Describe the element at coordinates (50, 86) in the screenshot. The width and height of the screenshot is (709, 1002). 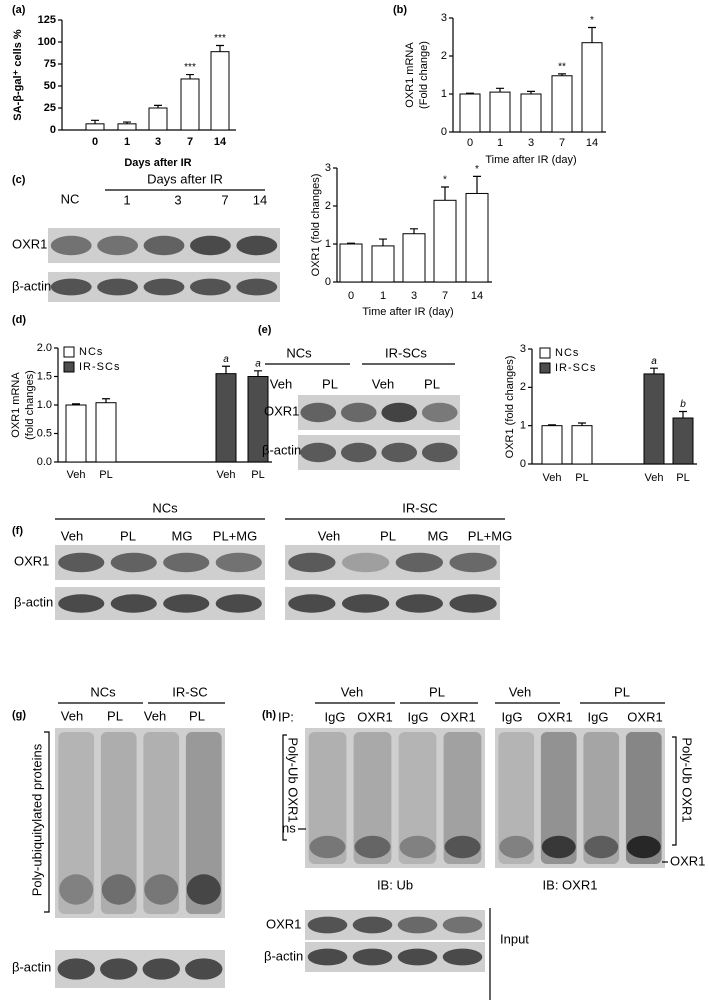
I see `y-tick-label: 50` at that location.